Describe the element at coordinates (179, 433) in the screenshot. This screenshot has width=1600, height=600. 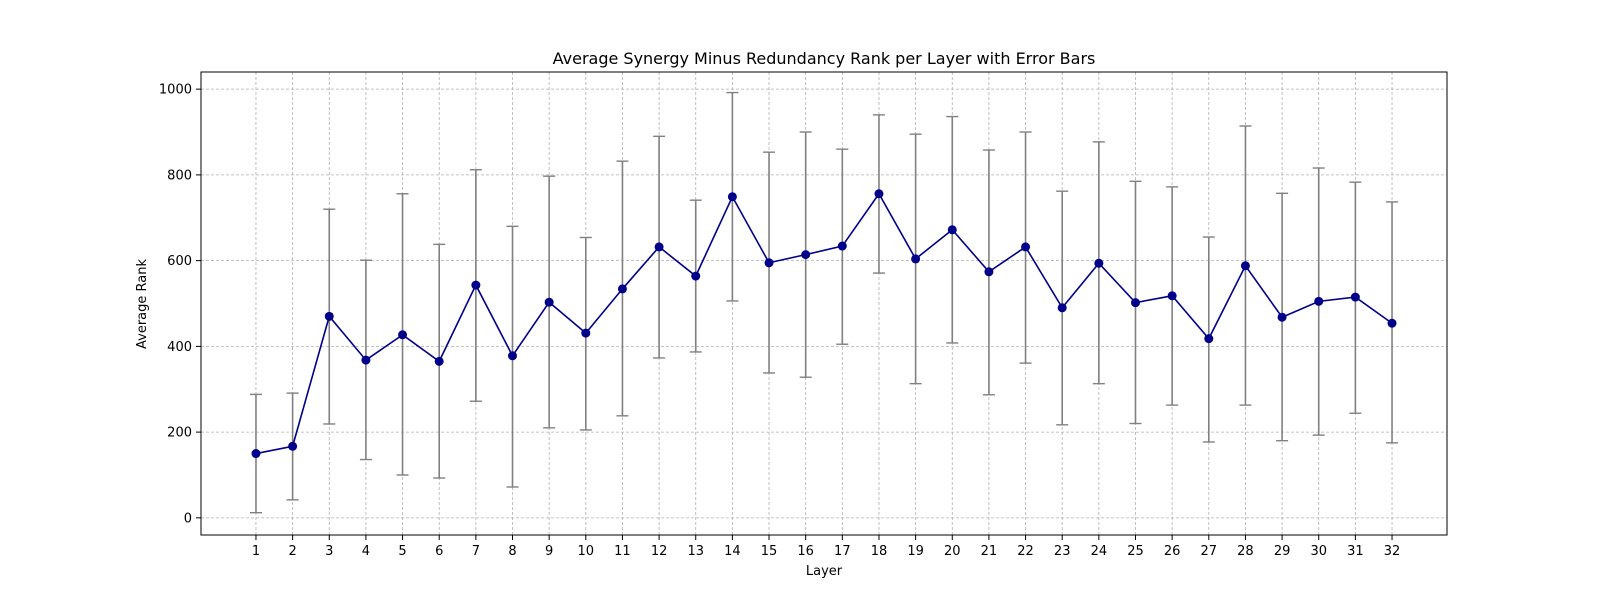
I see `y-tick-label: 200` at that location.